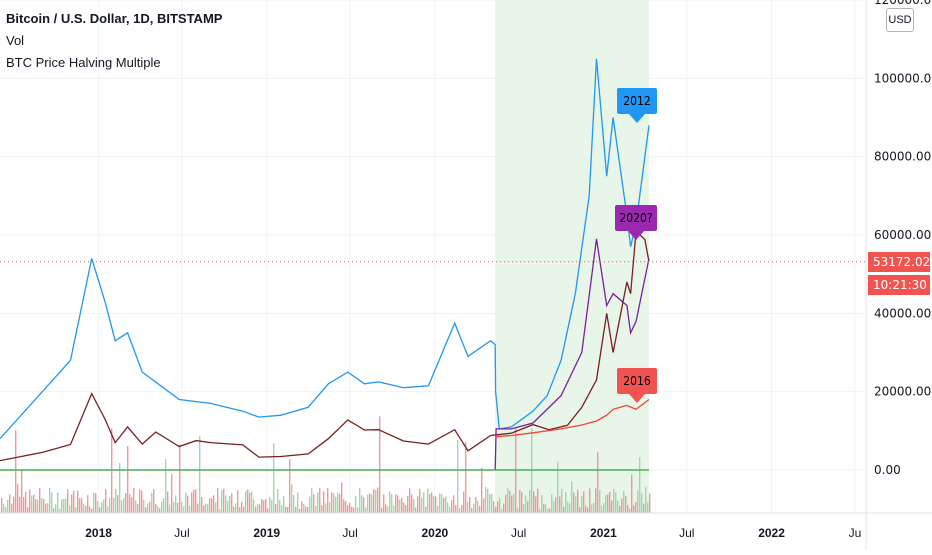  I want to click on x-tick-label: Jul, so click(181, 533).